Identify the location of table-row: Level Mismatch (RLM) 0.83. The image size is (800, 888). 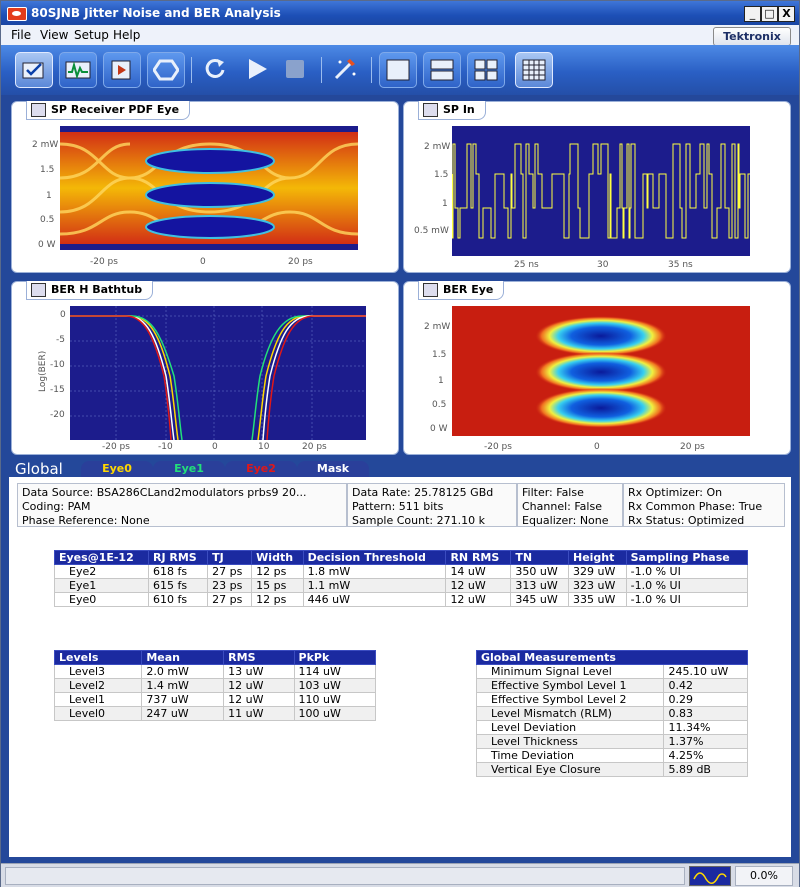
(611, 713).